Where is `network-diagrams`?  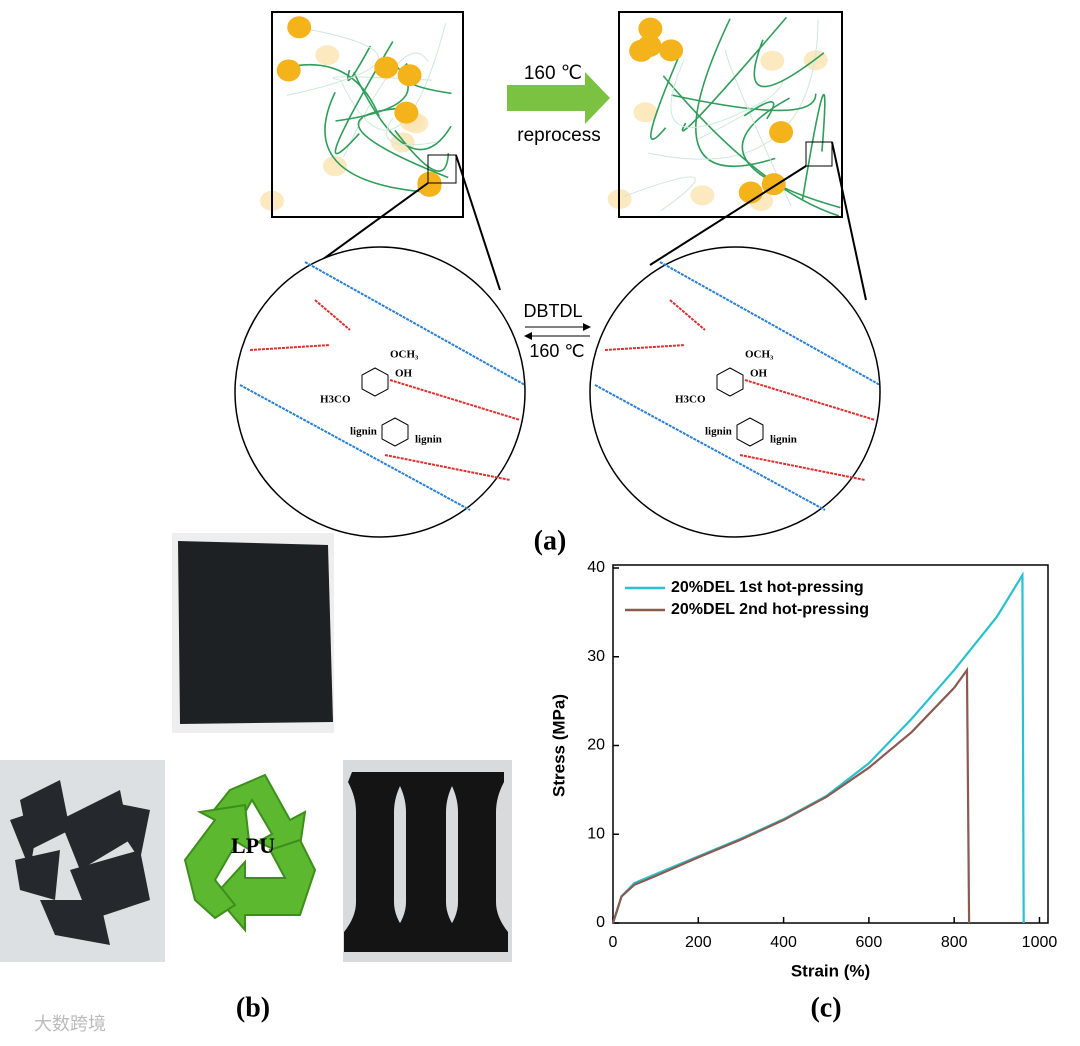
network-diagrams is located at coordinates (550, 116).